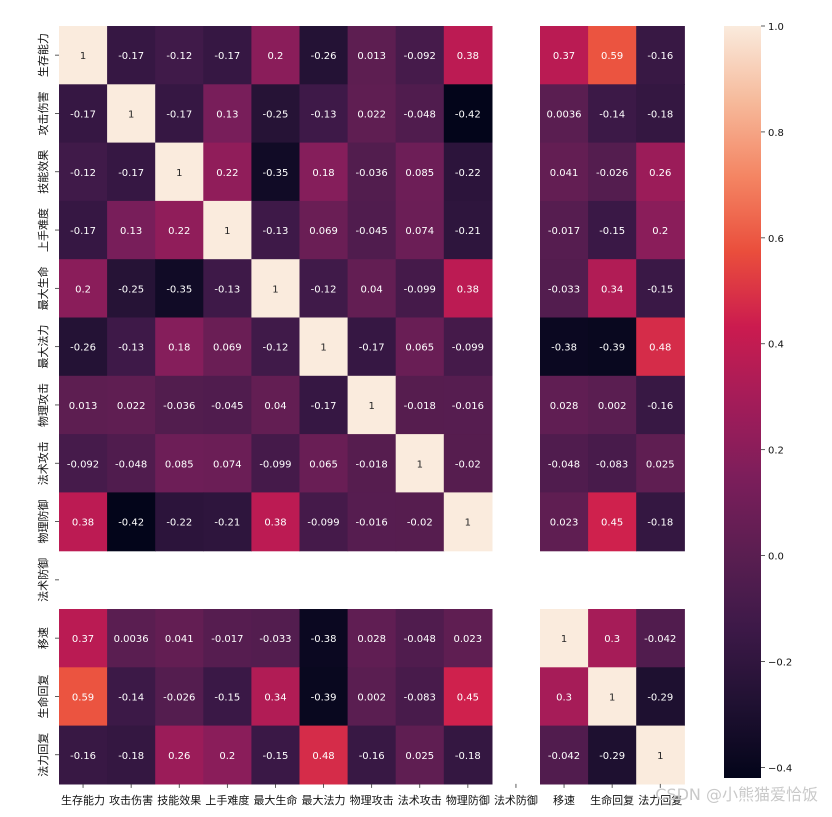  What do you see at coordinates (776, 133) in the screenshot?
I see `colorbar-tick-label: 0.8` at bounding box center [776, 133].